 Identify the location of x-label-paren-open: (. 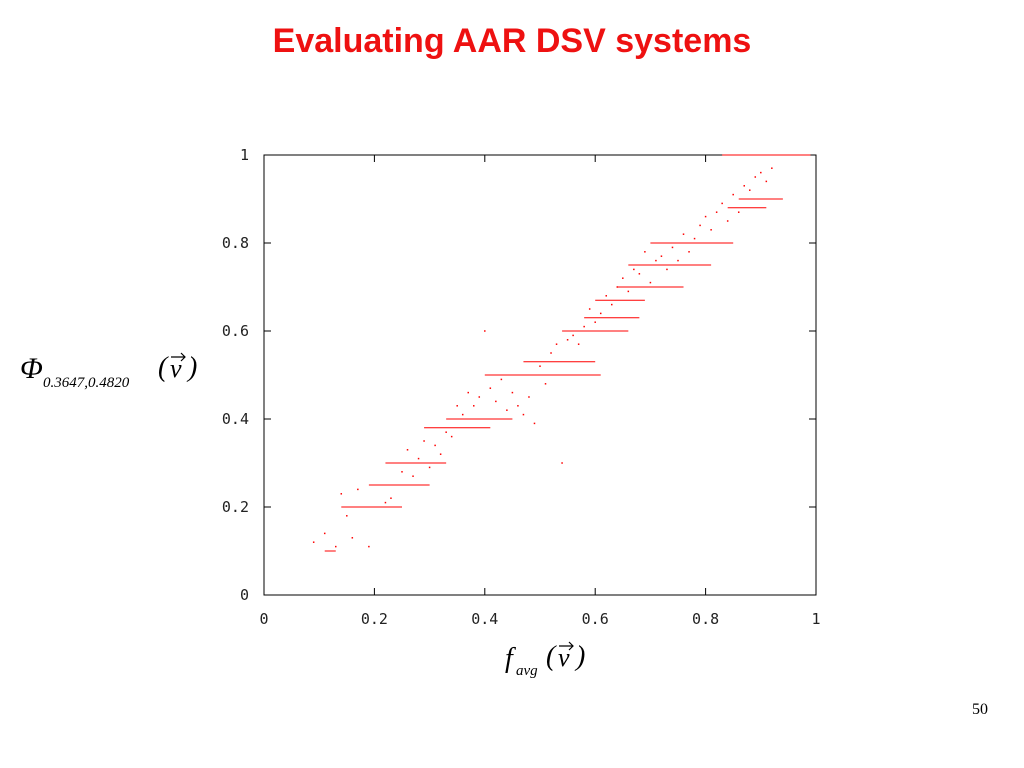
(551, 656).